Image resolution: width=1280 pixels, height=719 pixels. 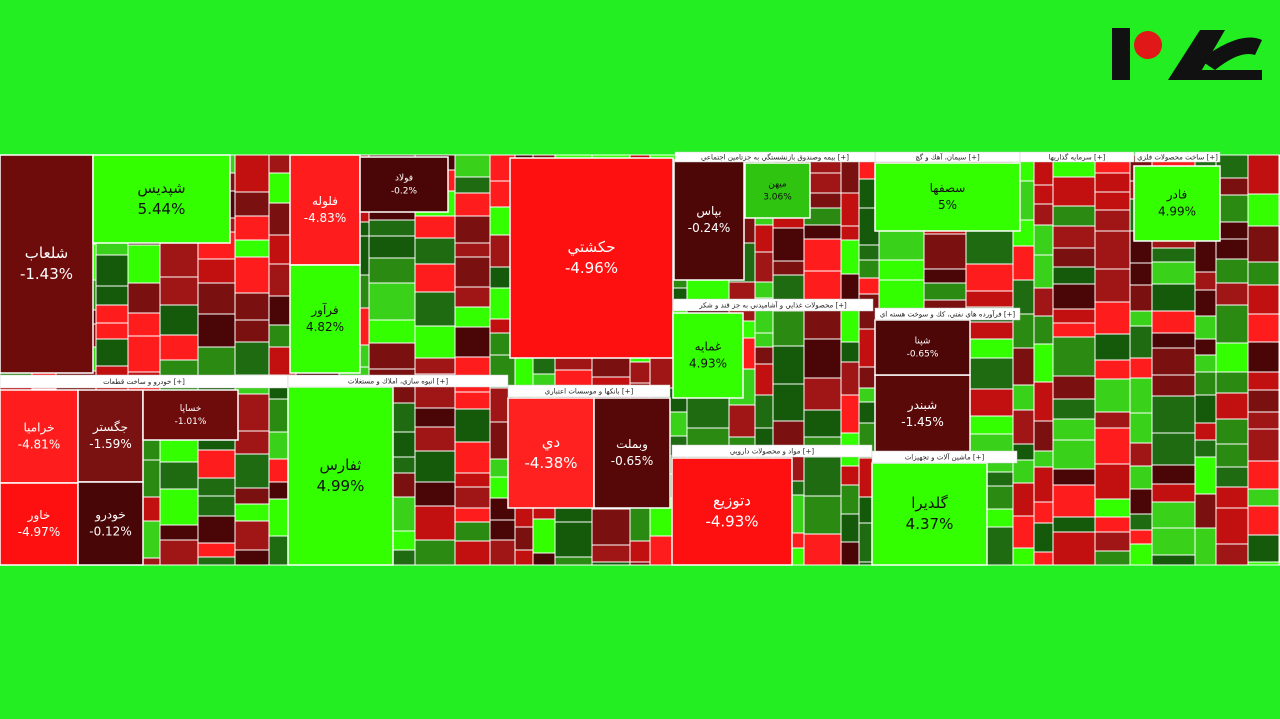 I want to click on sector-header: مواد و محصولات دارويي [+], so click(x=772, y=452).